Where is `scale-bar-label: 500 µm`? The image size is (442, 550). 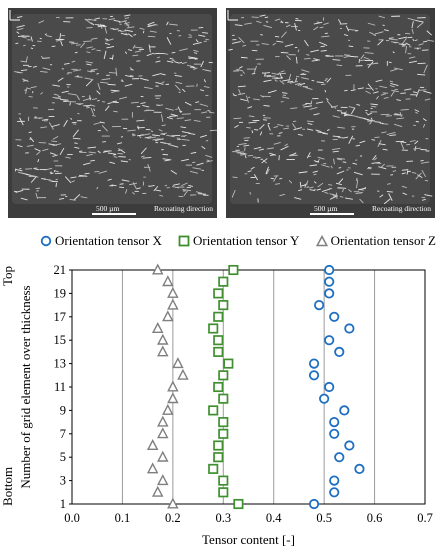
scale-bar-label: 500 µm is located at coordinates (326, 208).